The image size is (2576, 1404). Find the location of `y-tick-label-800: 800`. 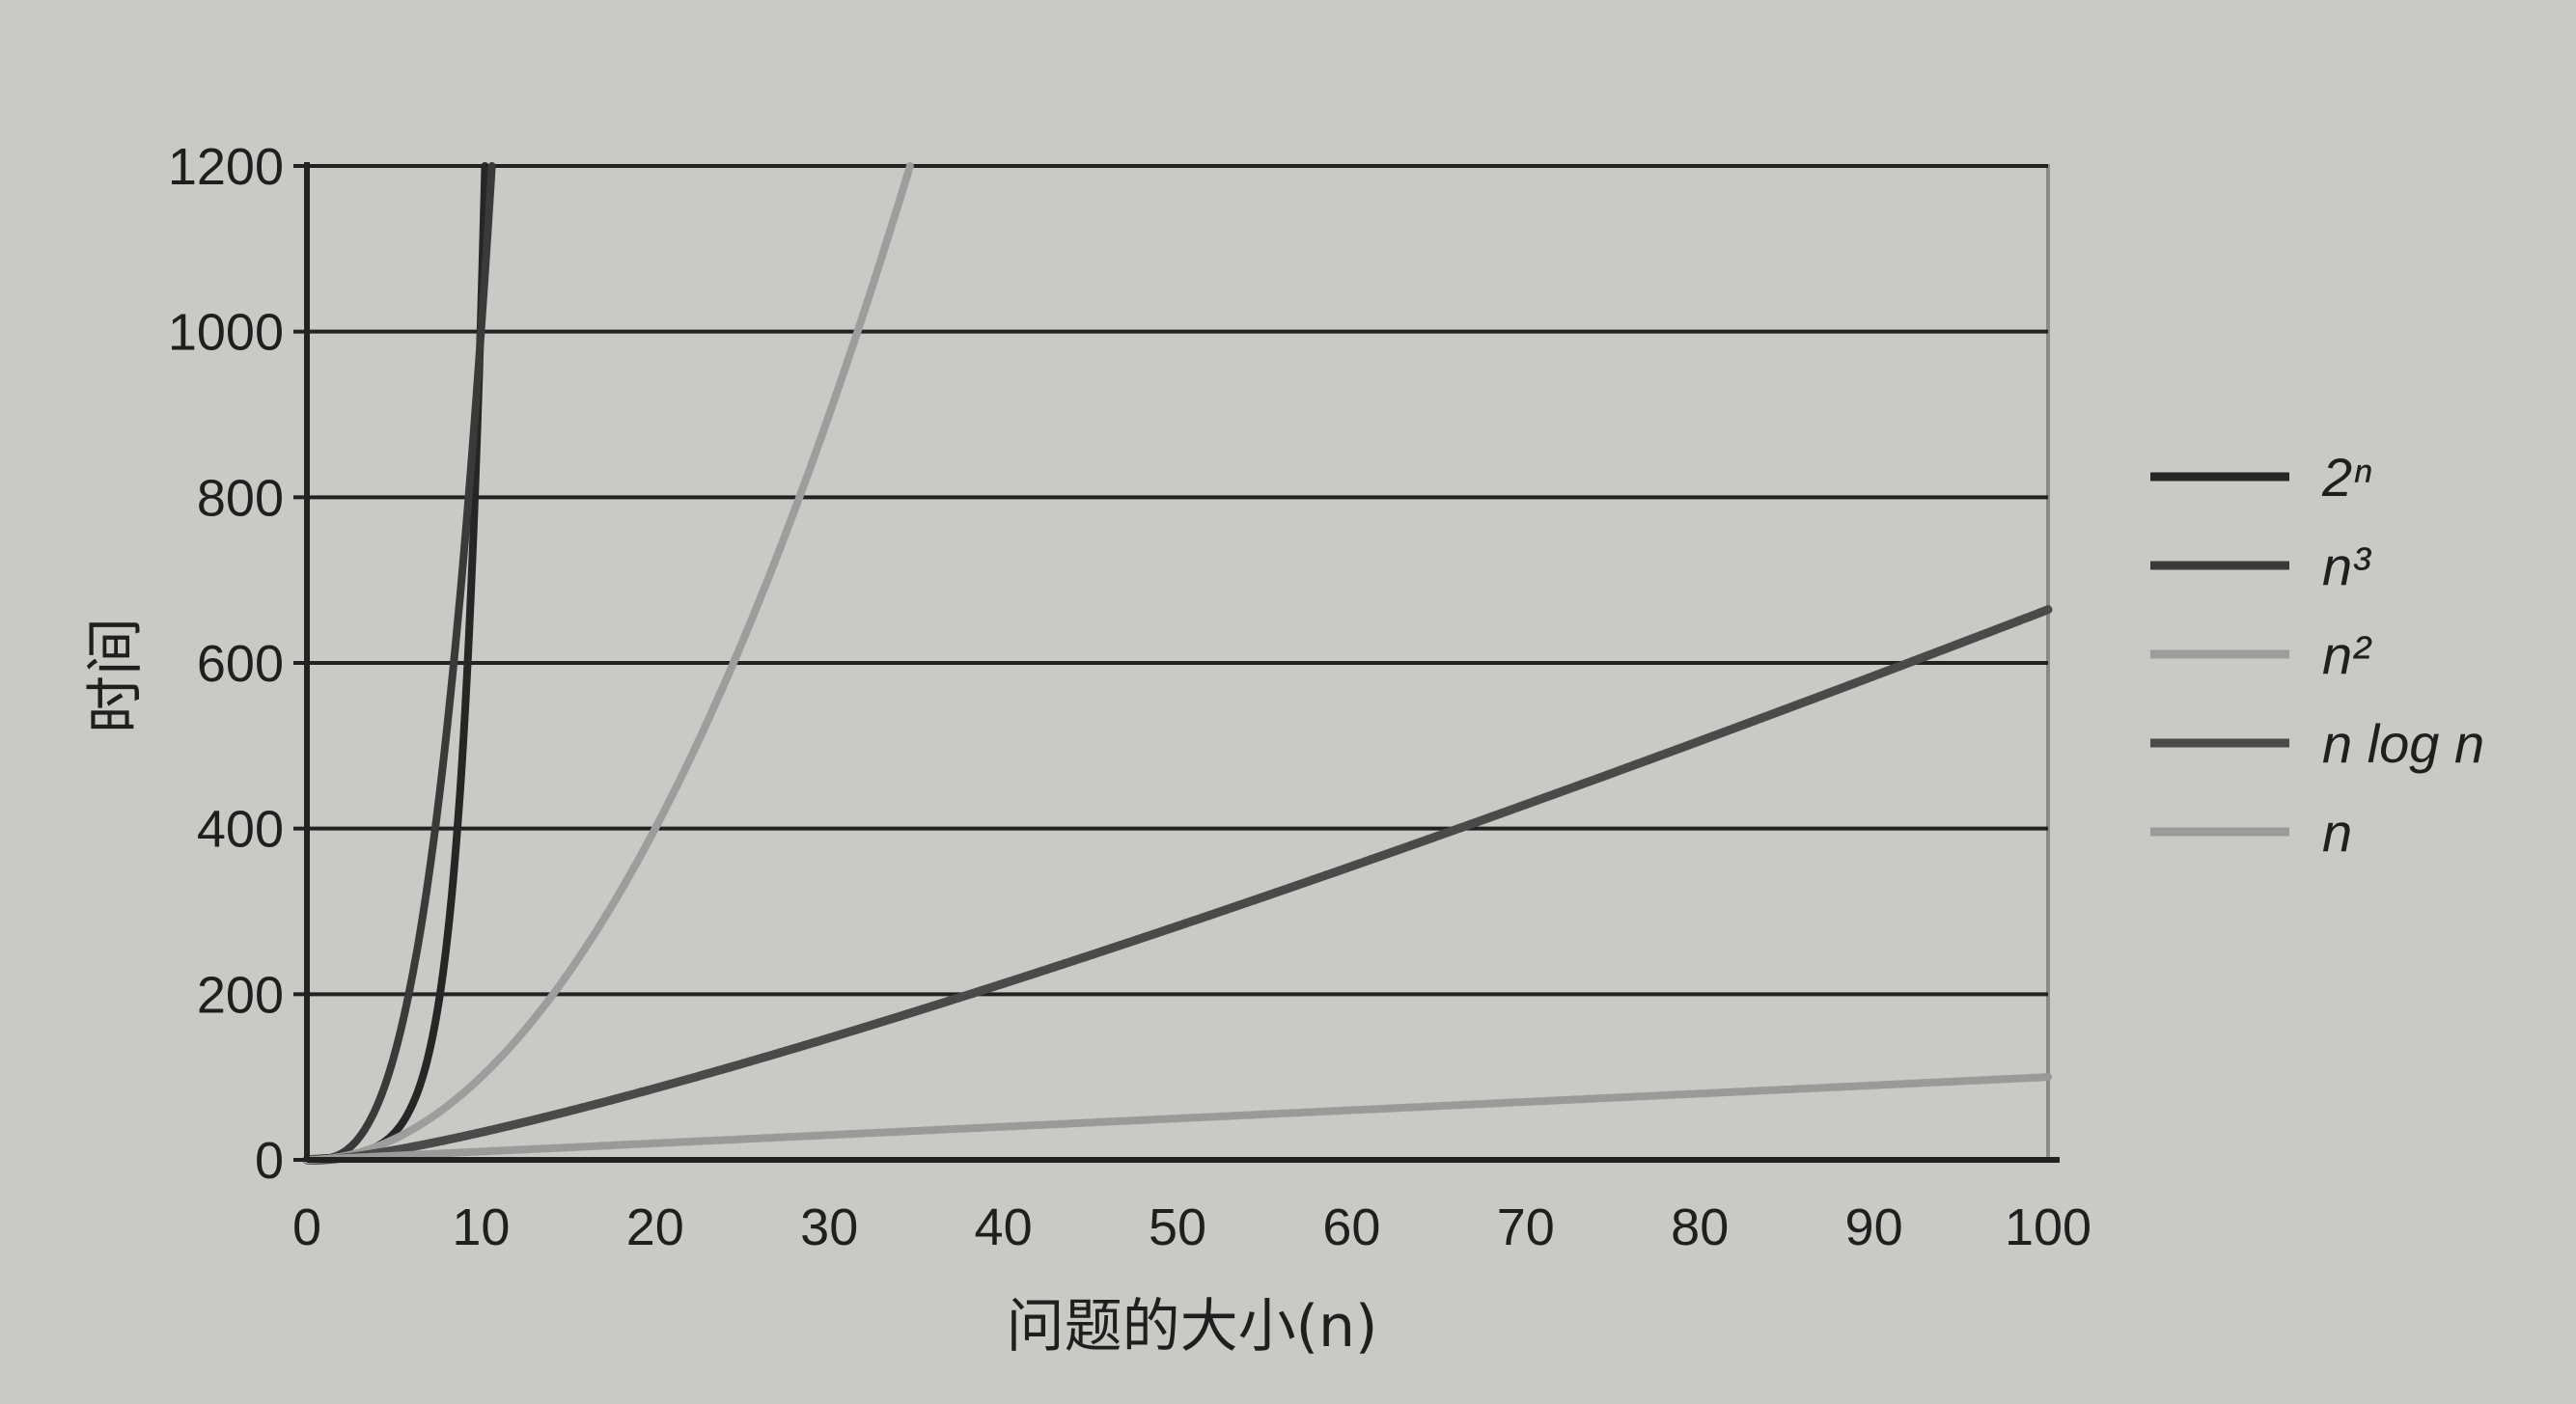

y-tick-label-800: 800 is located at coordinates (240, 498).